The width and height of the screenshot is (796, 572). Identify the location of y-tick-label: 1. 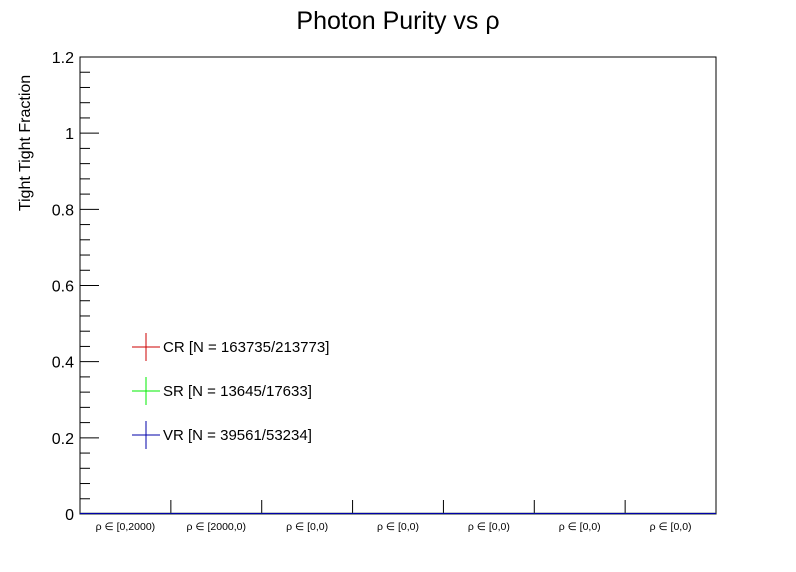
(69, 134).